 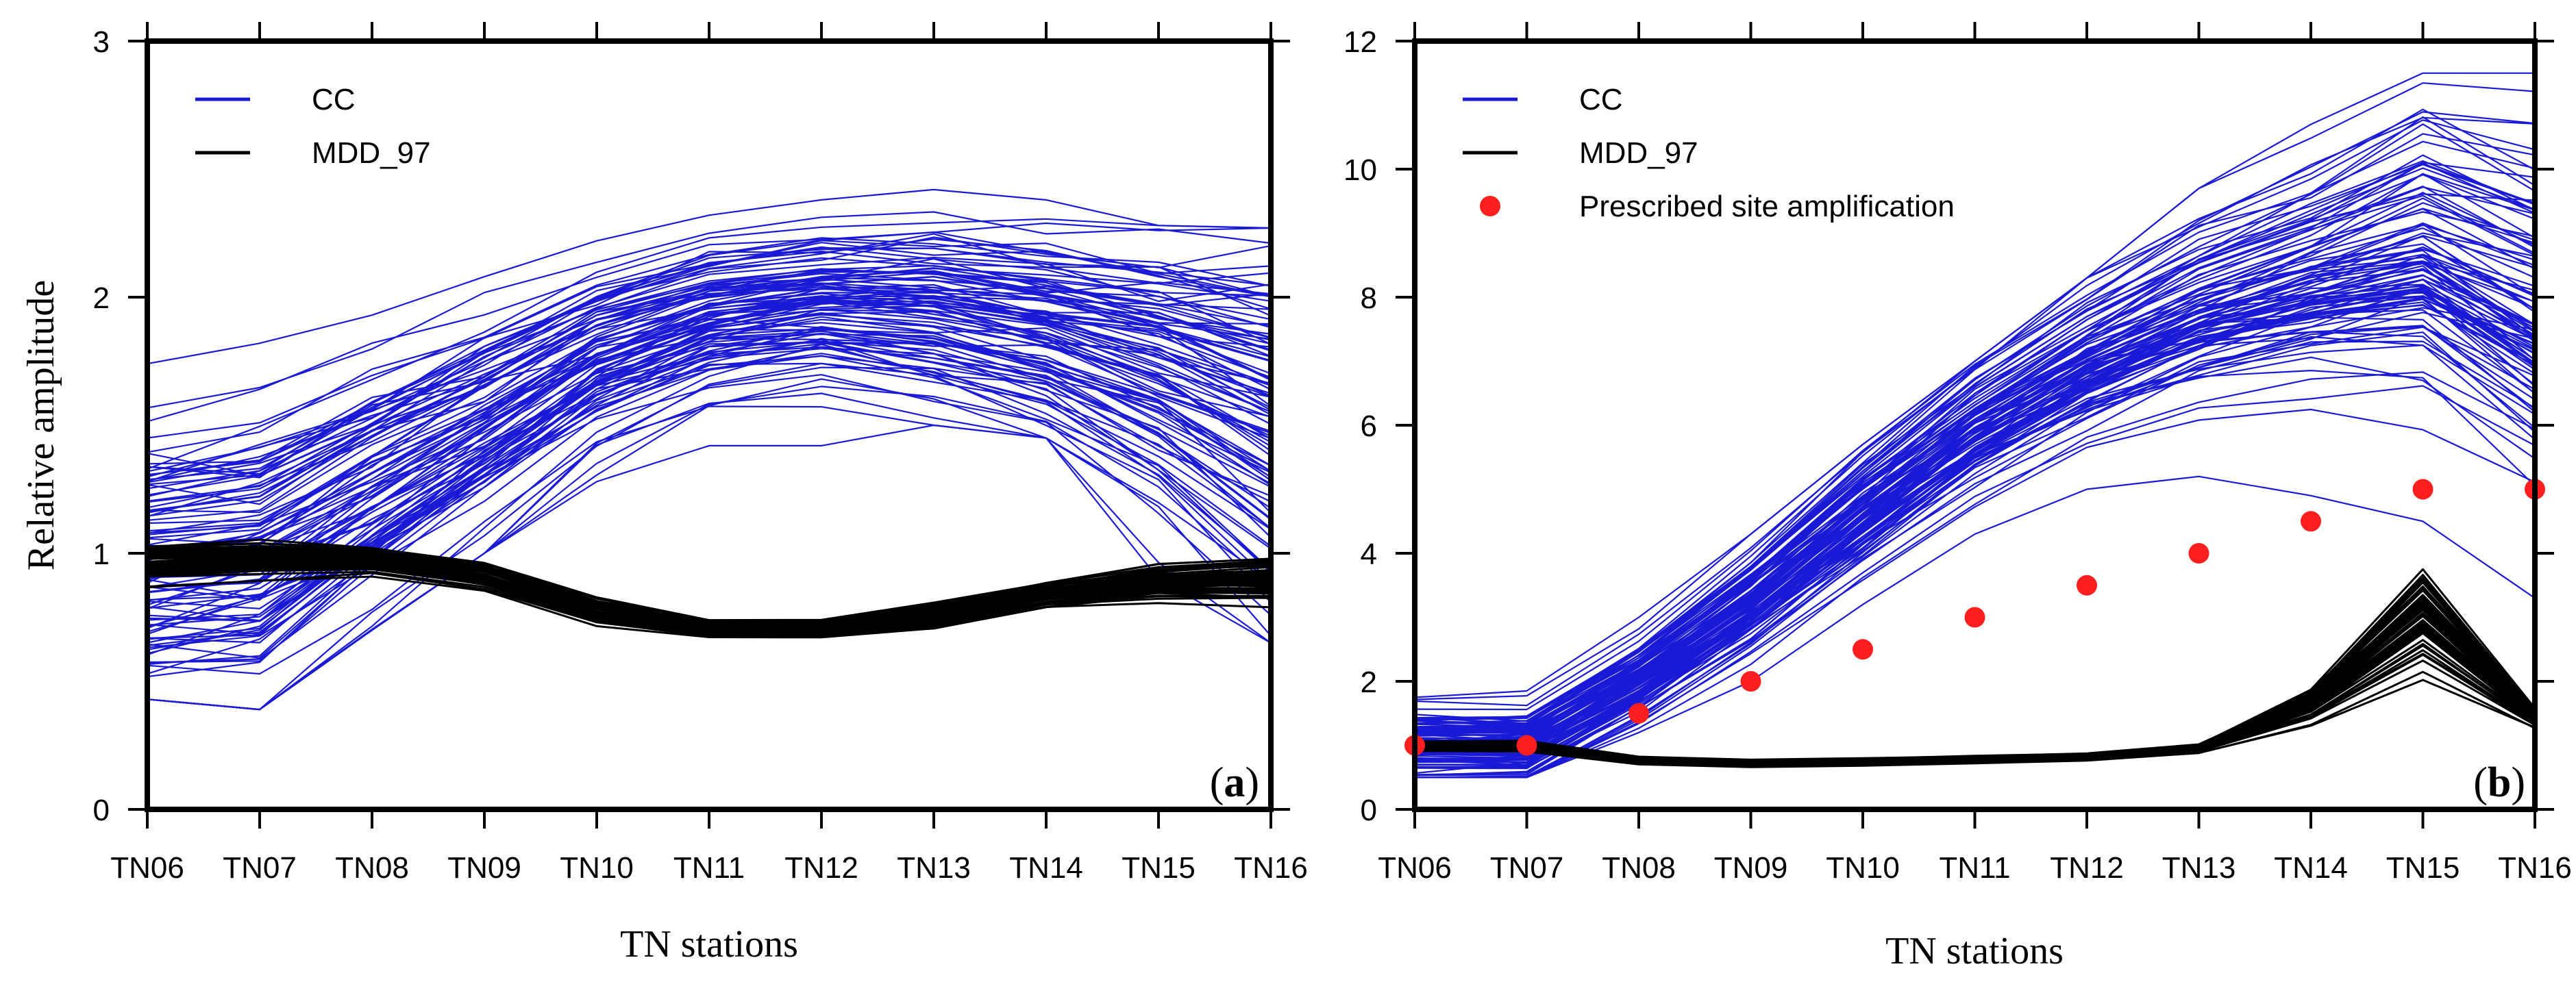 I want to click on panel-a-y-tick-label-3: 3, so click(x=101, y=42).